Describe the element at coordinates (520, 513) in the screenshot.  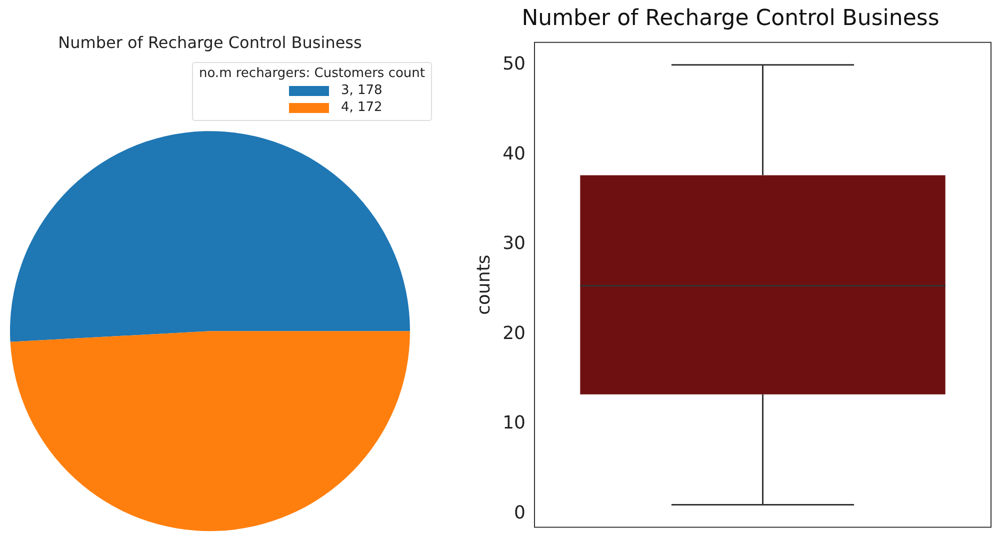
I see `y-tick-label: 0` at that location.